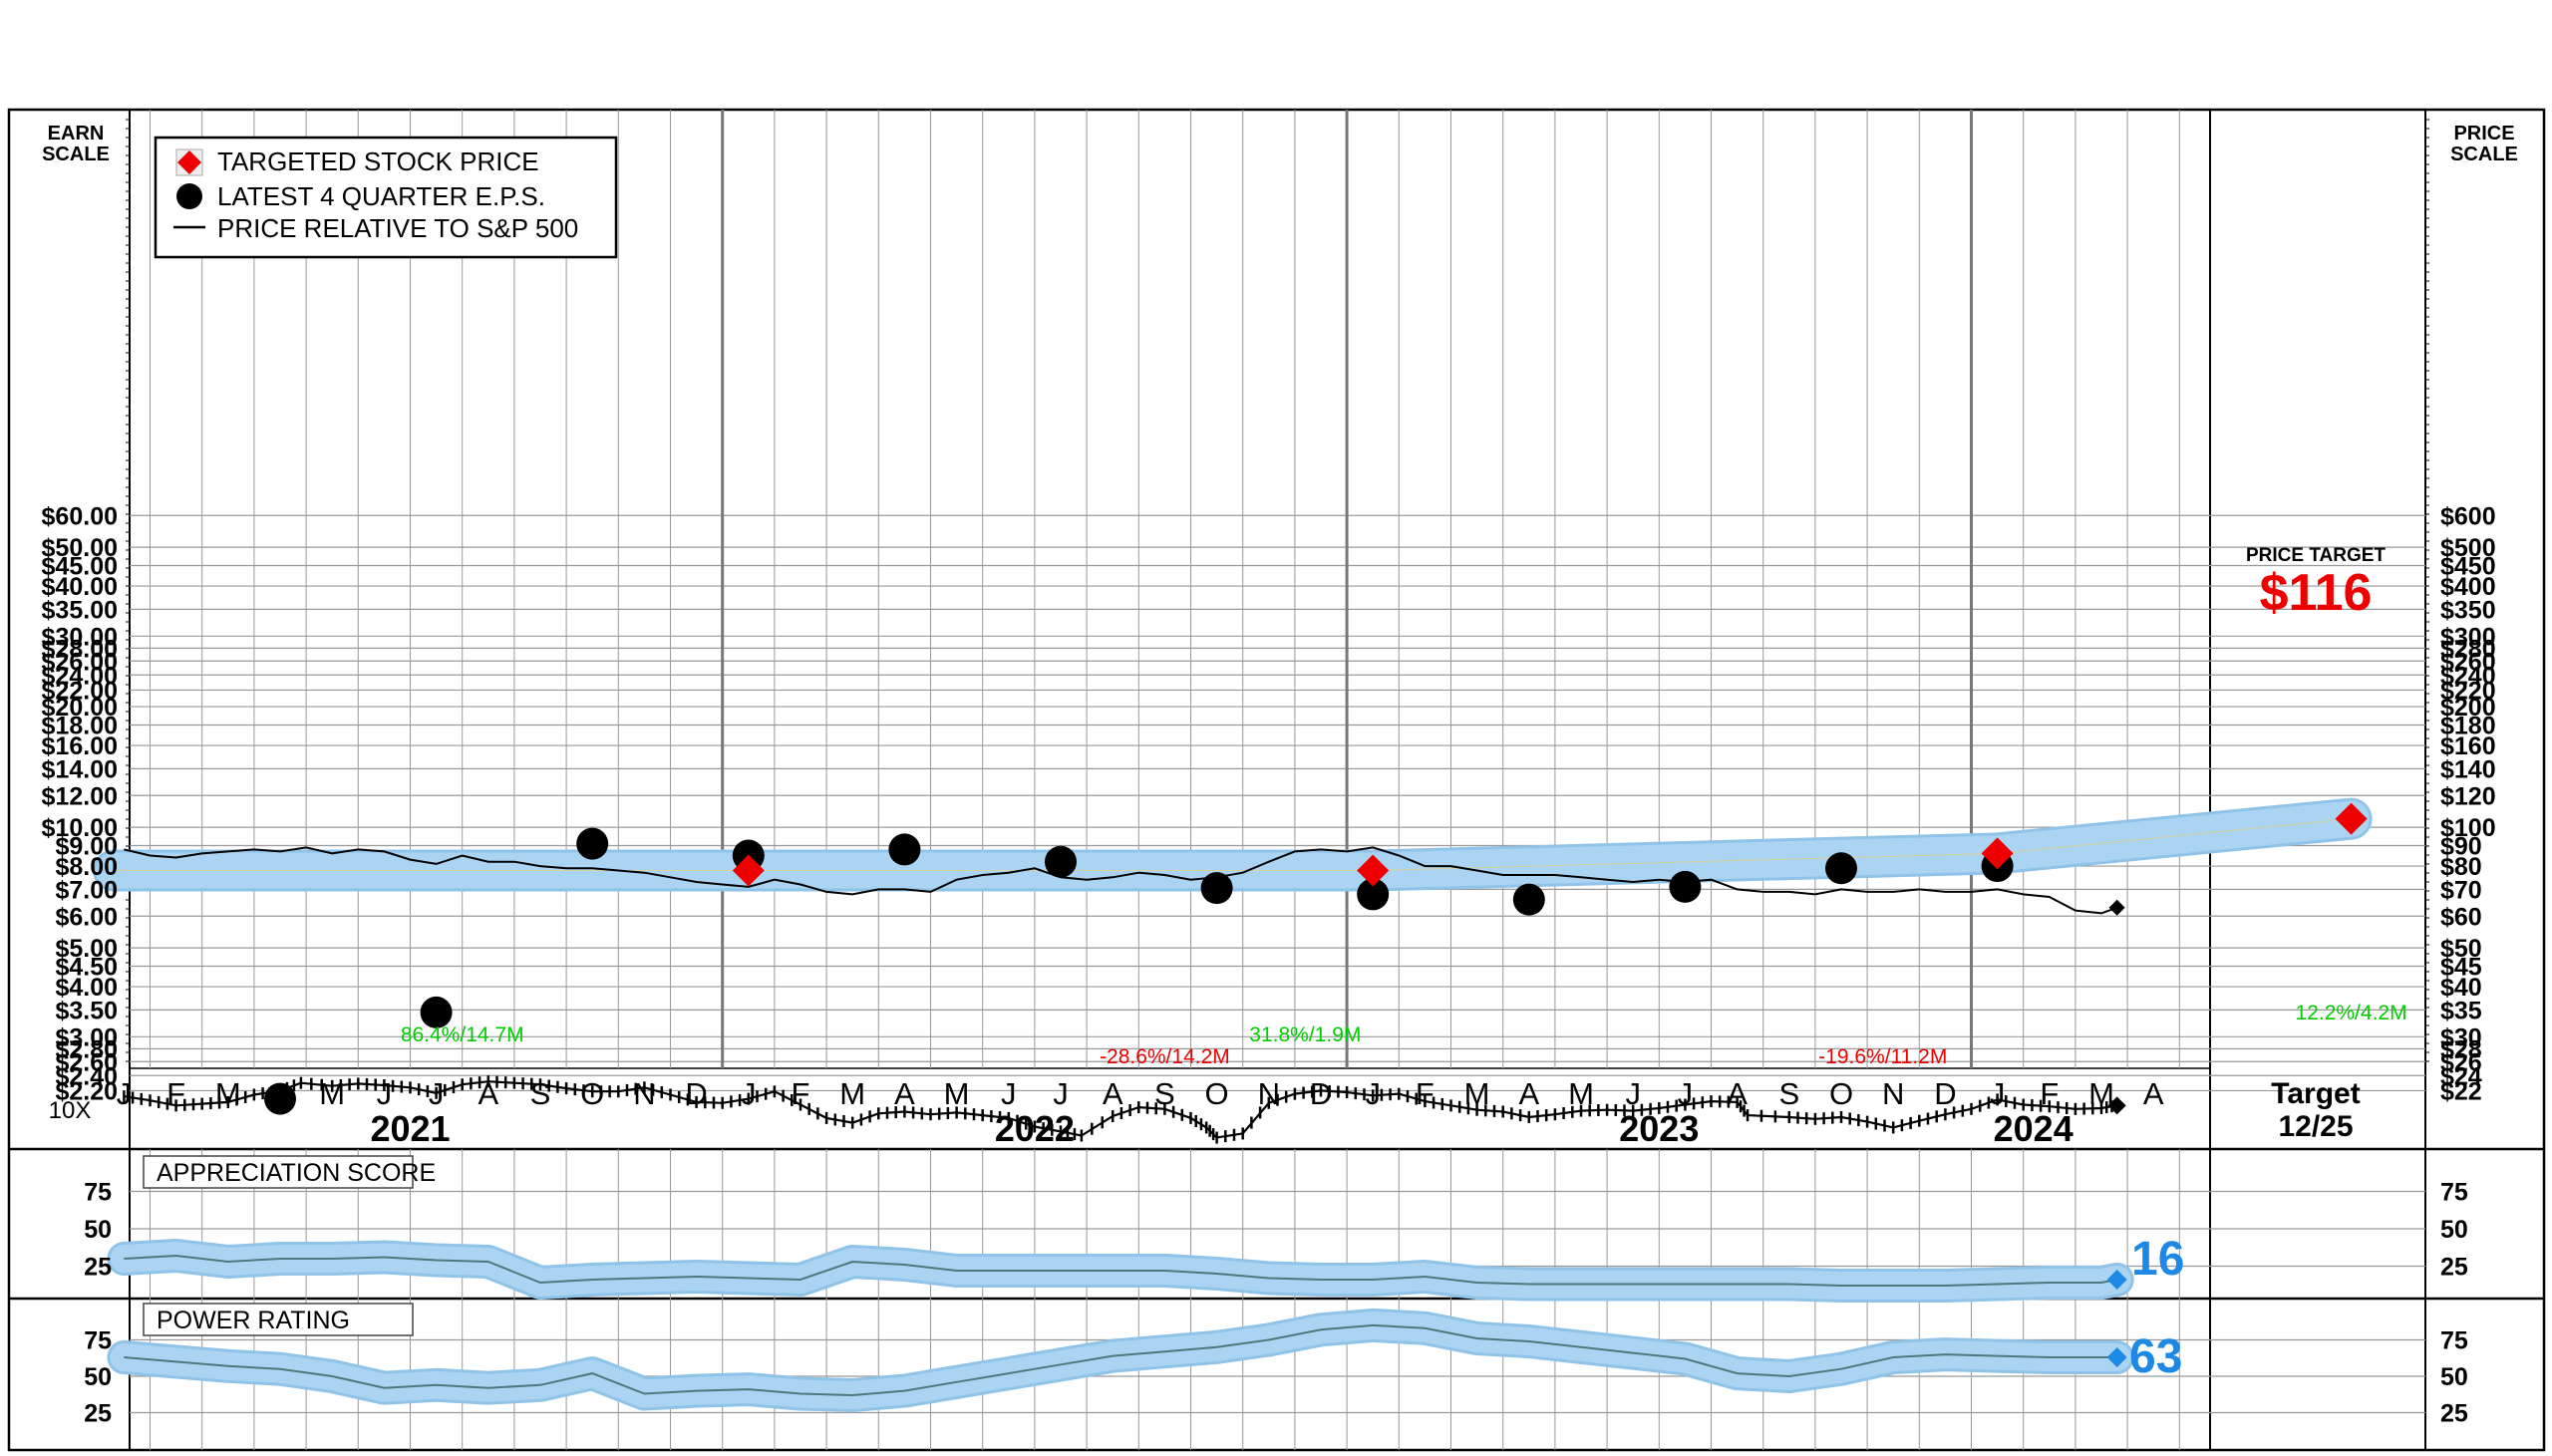 This screenshot has width=2552, height=1456. I want to click on earn-tick-label: $8.00, so click(86, 867).